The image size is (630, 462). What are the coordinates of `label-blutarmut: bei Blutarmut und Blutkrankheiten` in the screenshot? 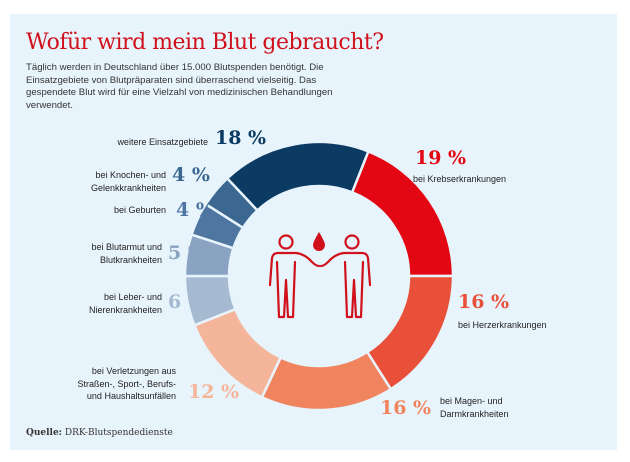 It's located at (126, 253).